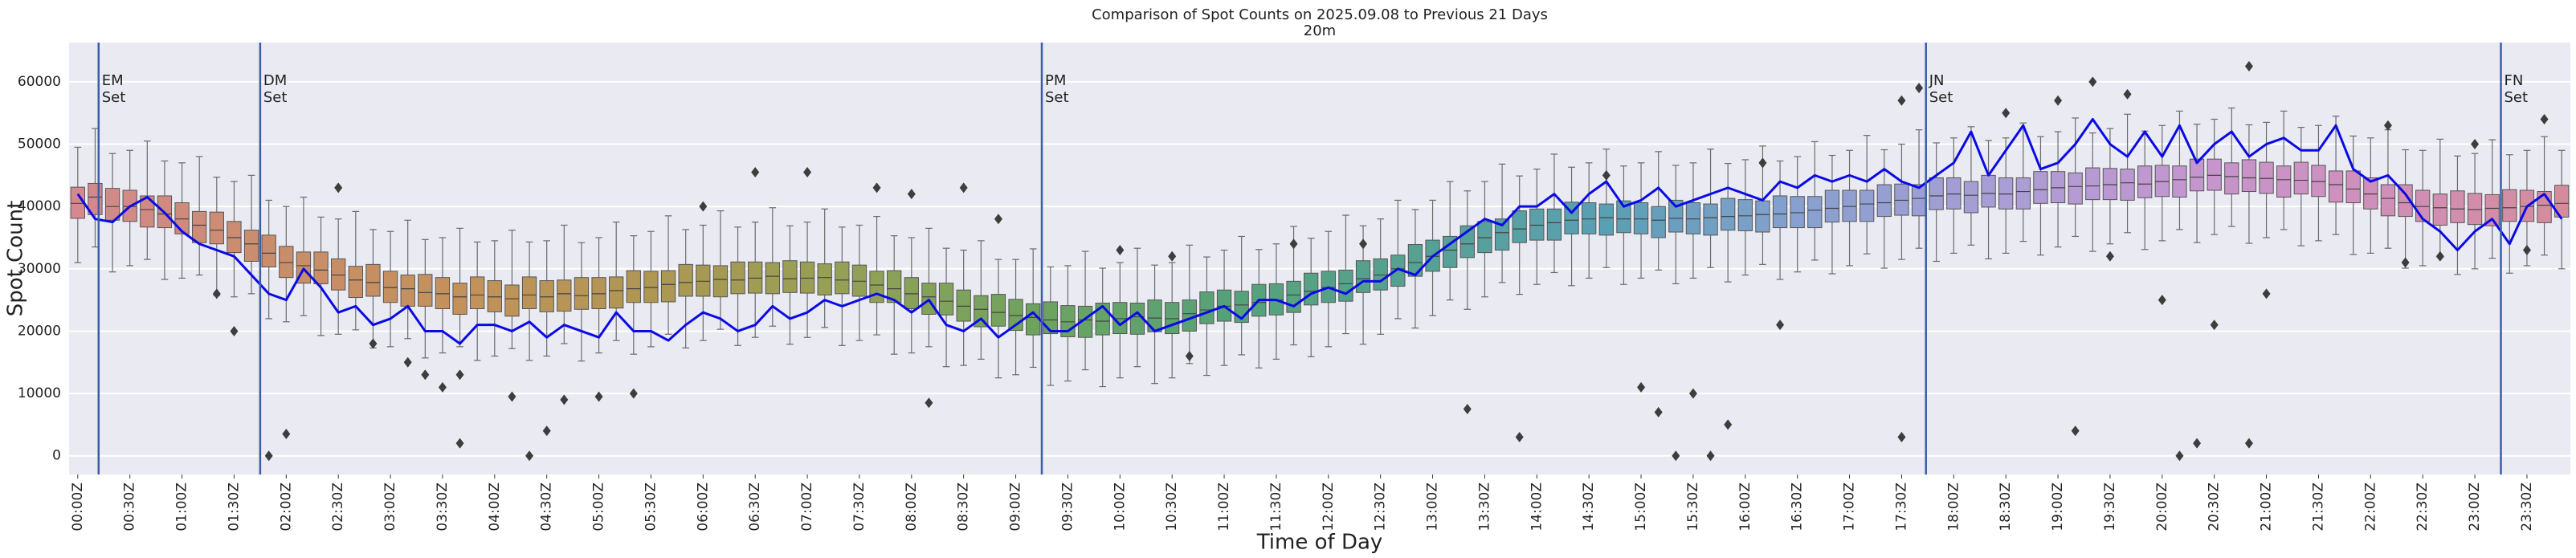 This screenshot has width=2576, height=558. Describe the element at coordinates (1319, 543) in the screenshot. I see `x-axis-label: Time of Day` at that location.